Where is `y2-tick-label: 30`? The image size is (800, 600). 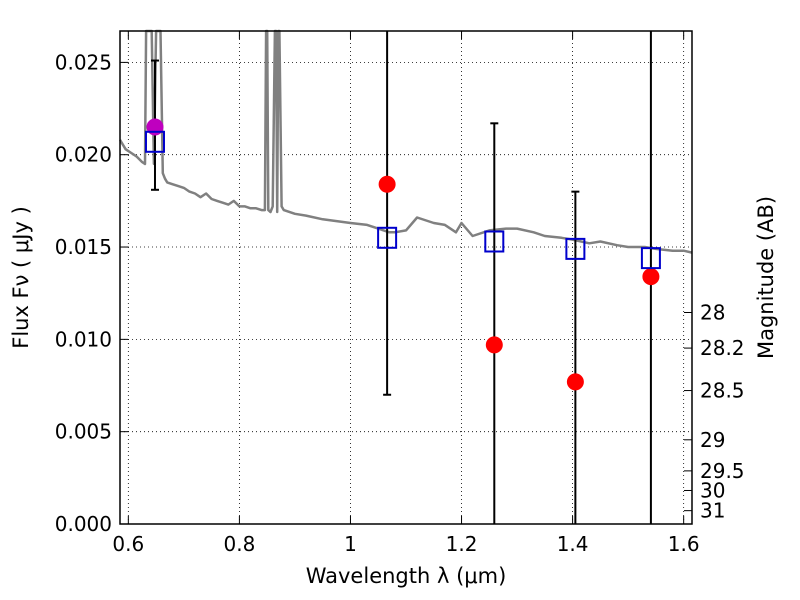 y2-tick-label: 30 is located at coordinates (712, 490).